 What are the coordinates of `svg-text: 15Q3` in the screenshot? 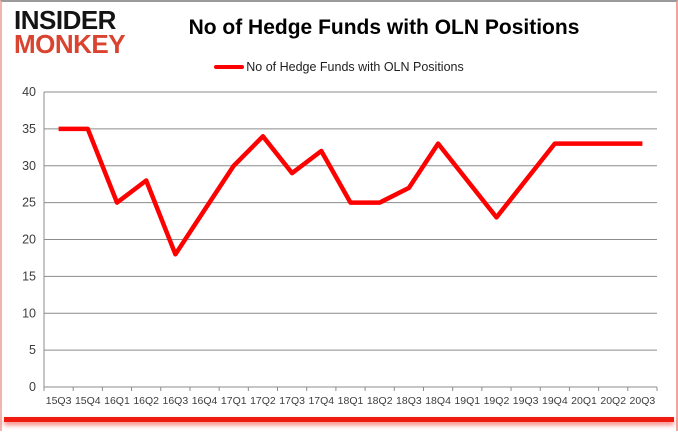 It's located at (59, 401).